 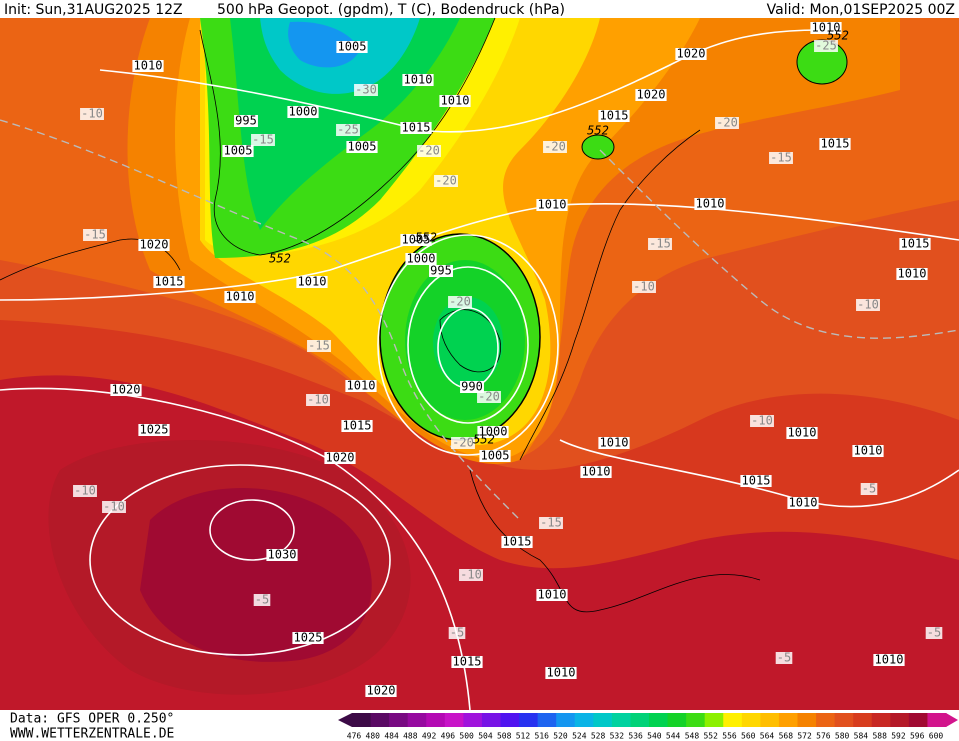 I want to click on pressure-label: 1030, so click(x=282, y=555).